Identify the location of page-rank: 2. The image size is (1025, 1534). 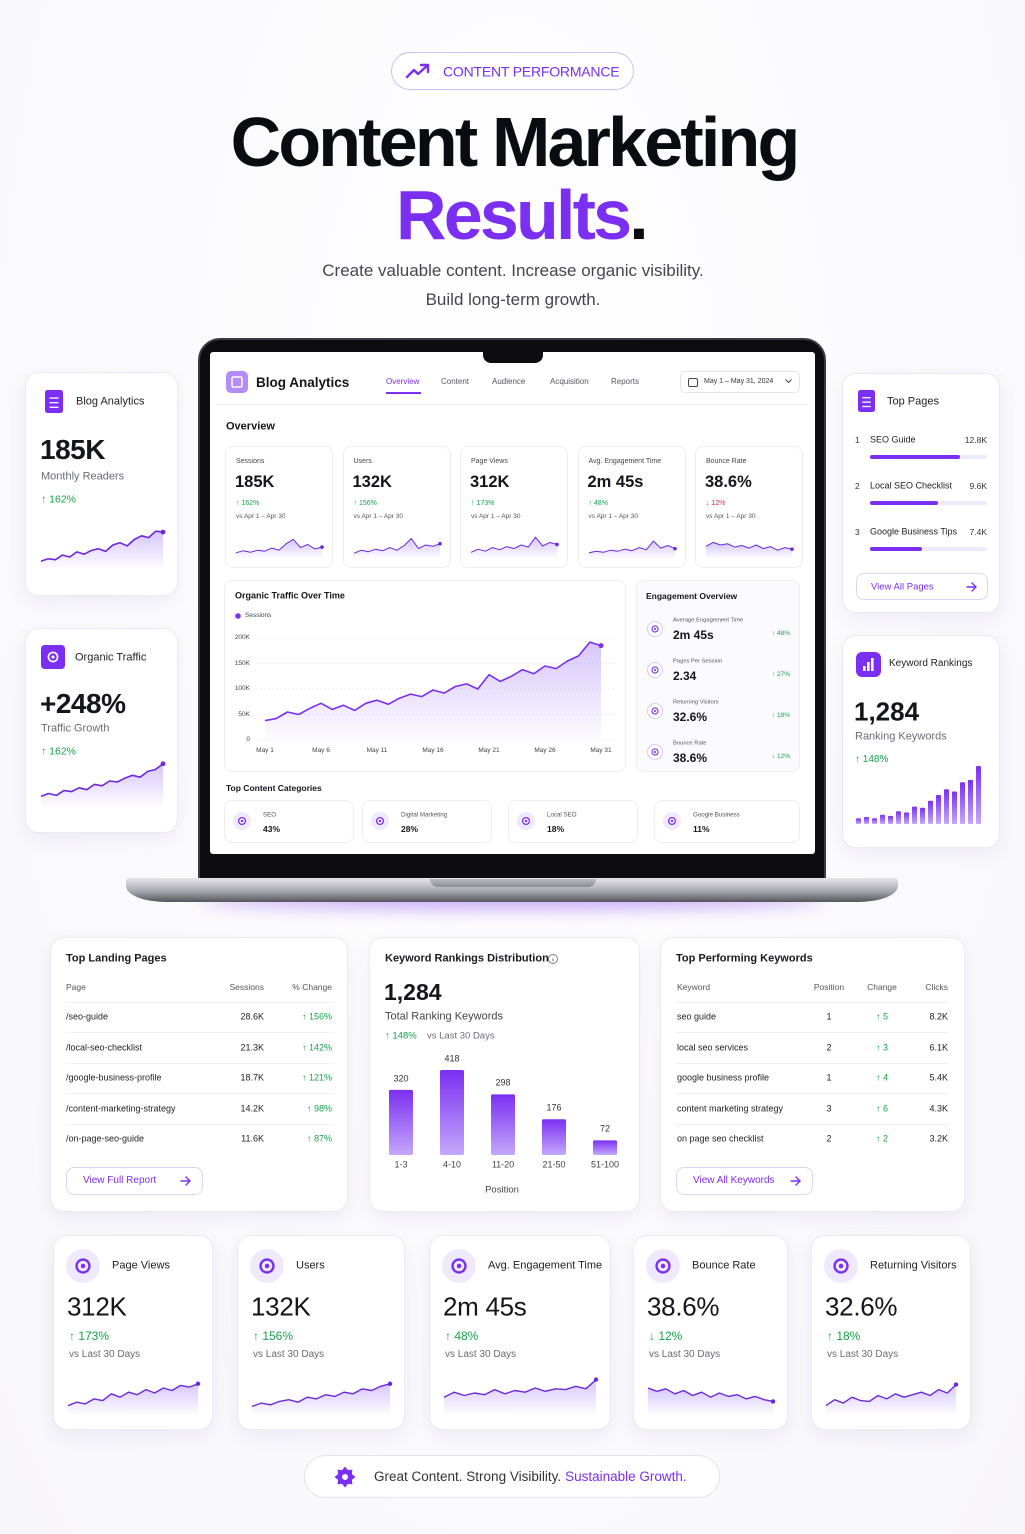
(857, 485).